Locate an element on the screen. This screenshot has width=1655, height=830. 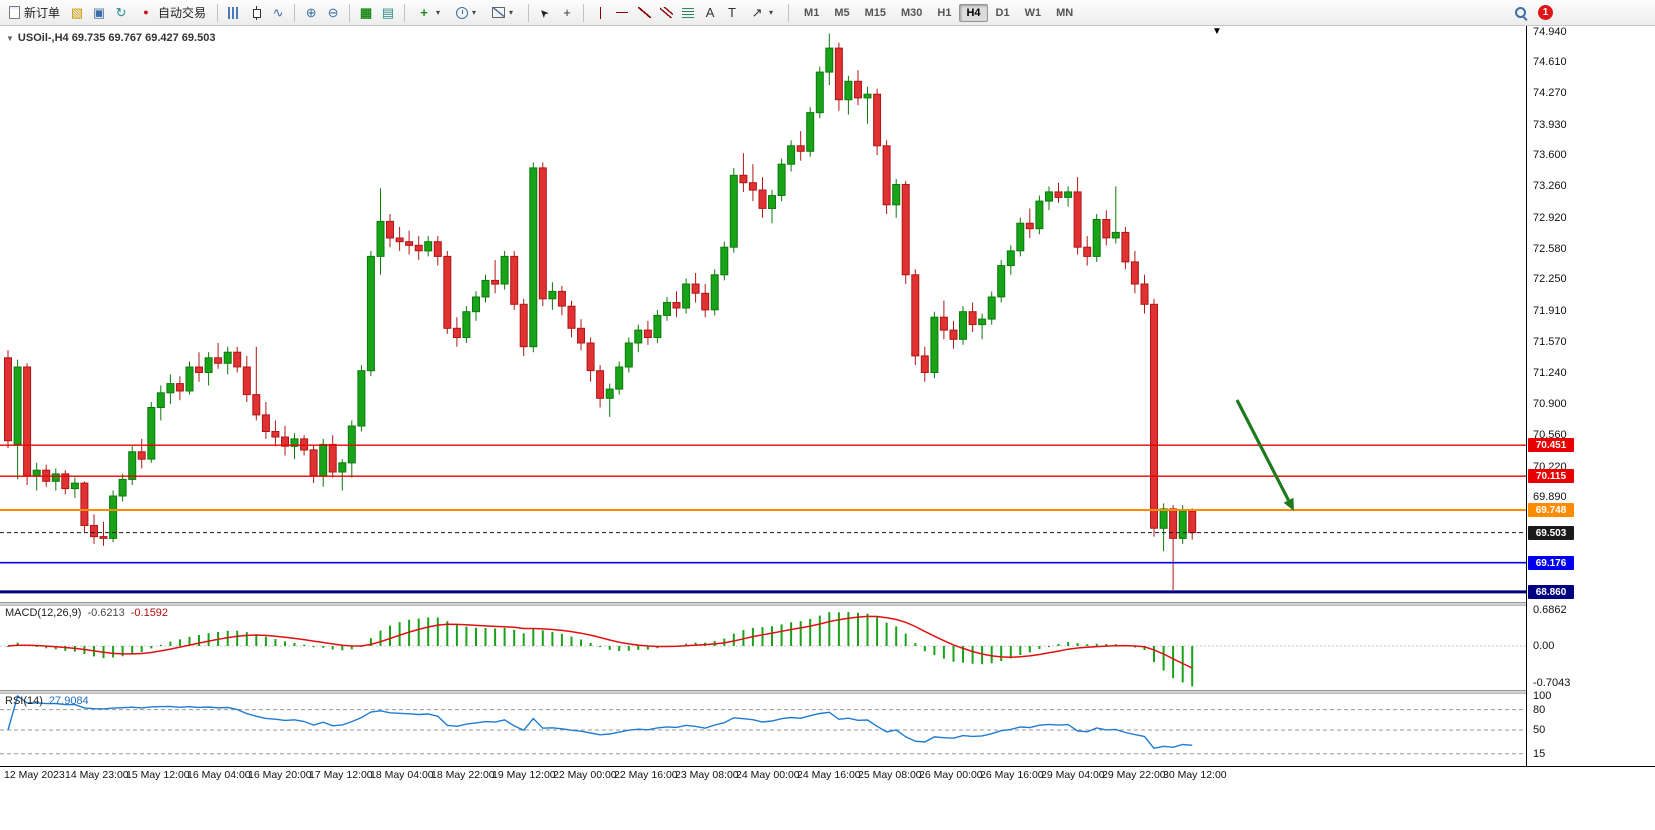
tf-m15-button: M15 is located at coordinates (875, 13).